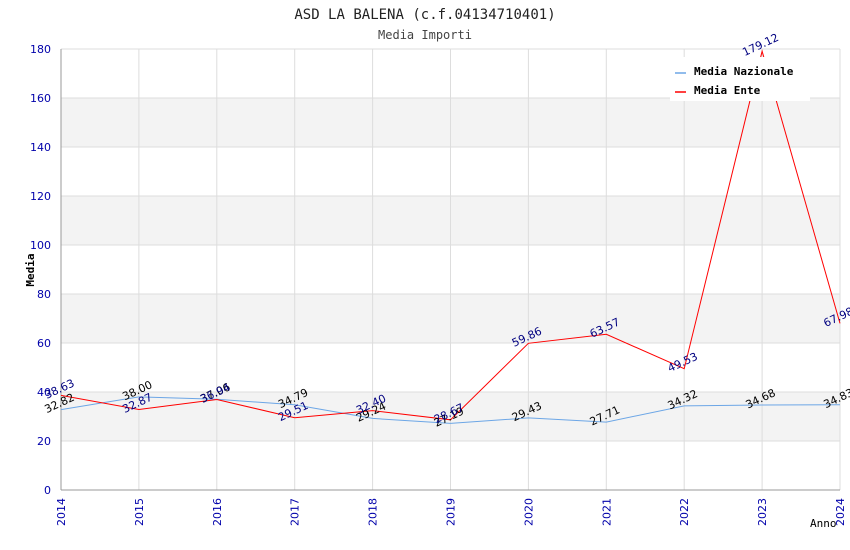 The width and height of the screenshot is (850, 550). What do you see at coordinates (424, 15) in the screenshot?
I see `chart-title: ASD LA BALENA (c.f.04134710401)` at bounding box center [424, 15].